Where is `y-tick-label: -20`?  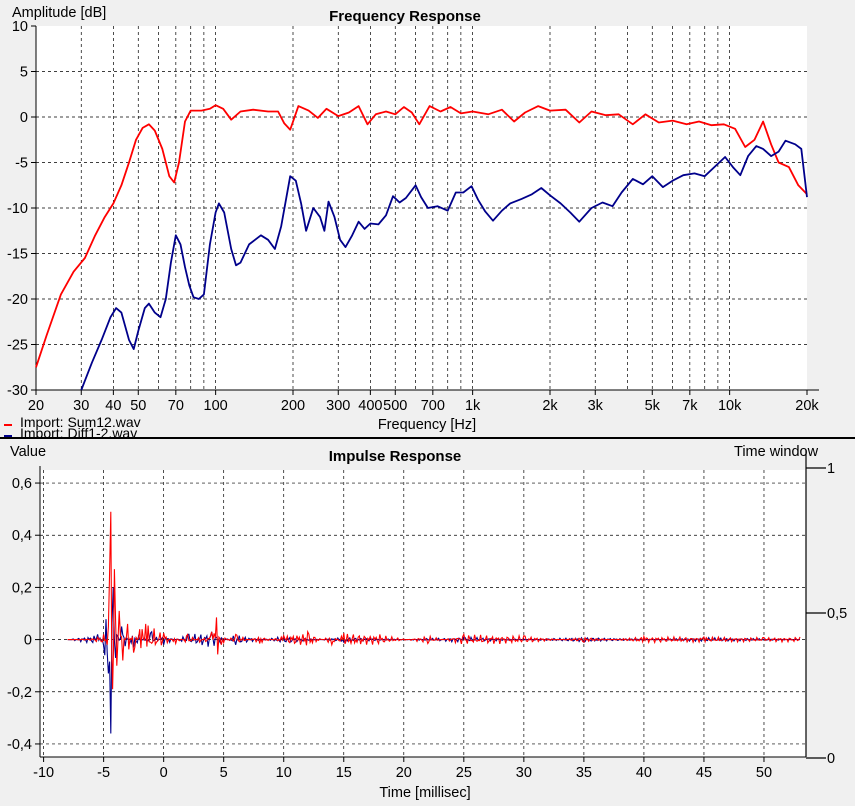 y-tick-label: -20 is located at coordinates (17, 300).